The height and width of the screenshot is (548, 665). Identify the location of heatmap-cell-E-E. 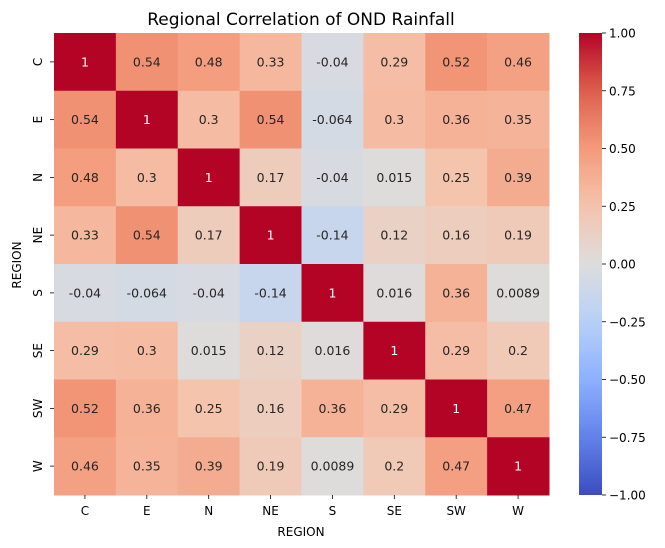
(147, 119).